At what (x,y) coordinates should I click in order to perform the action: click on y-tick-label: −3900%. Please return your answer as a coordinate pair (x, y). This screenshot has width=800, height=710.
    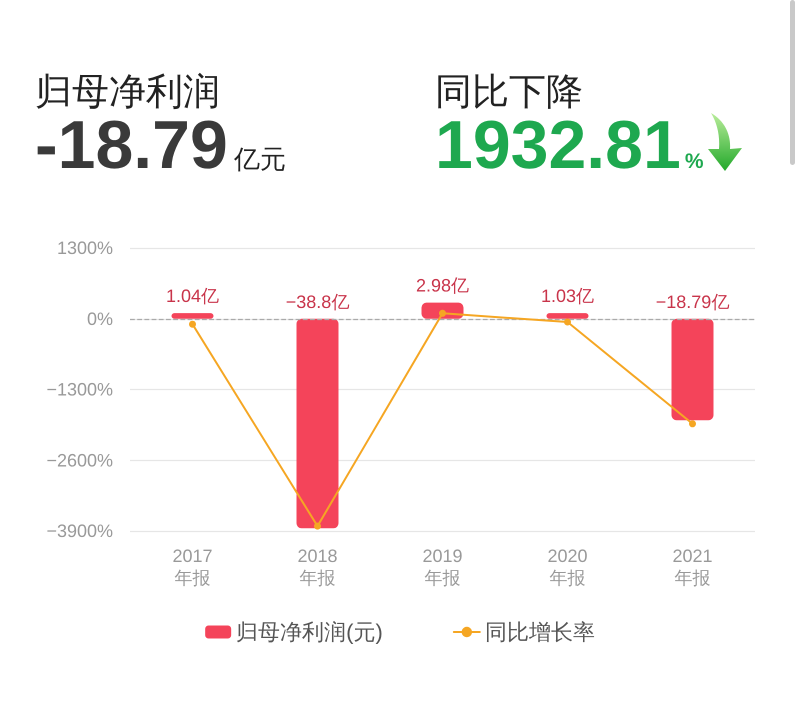
    Looking at the image, I should click on (79, 531).